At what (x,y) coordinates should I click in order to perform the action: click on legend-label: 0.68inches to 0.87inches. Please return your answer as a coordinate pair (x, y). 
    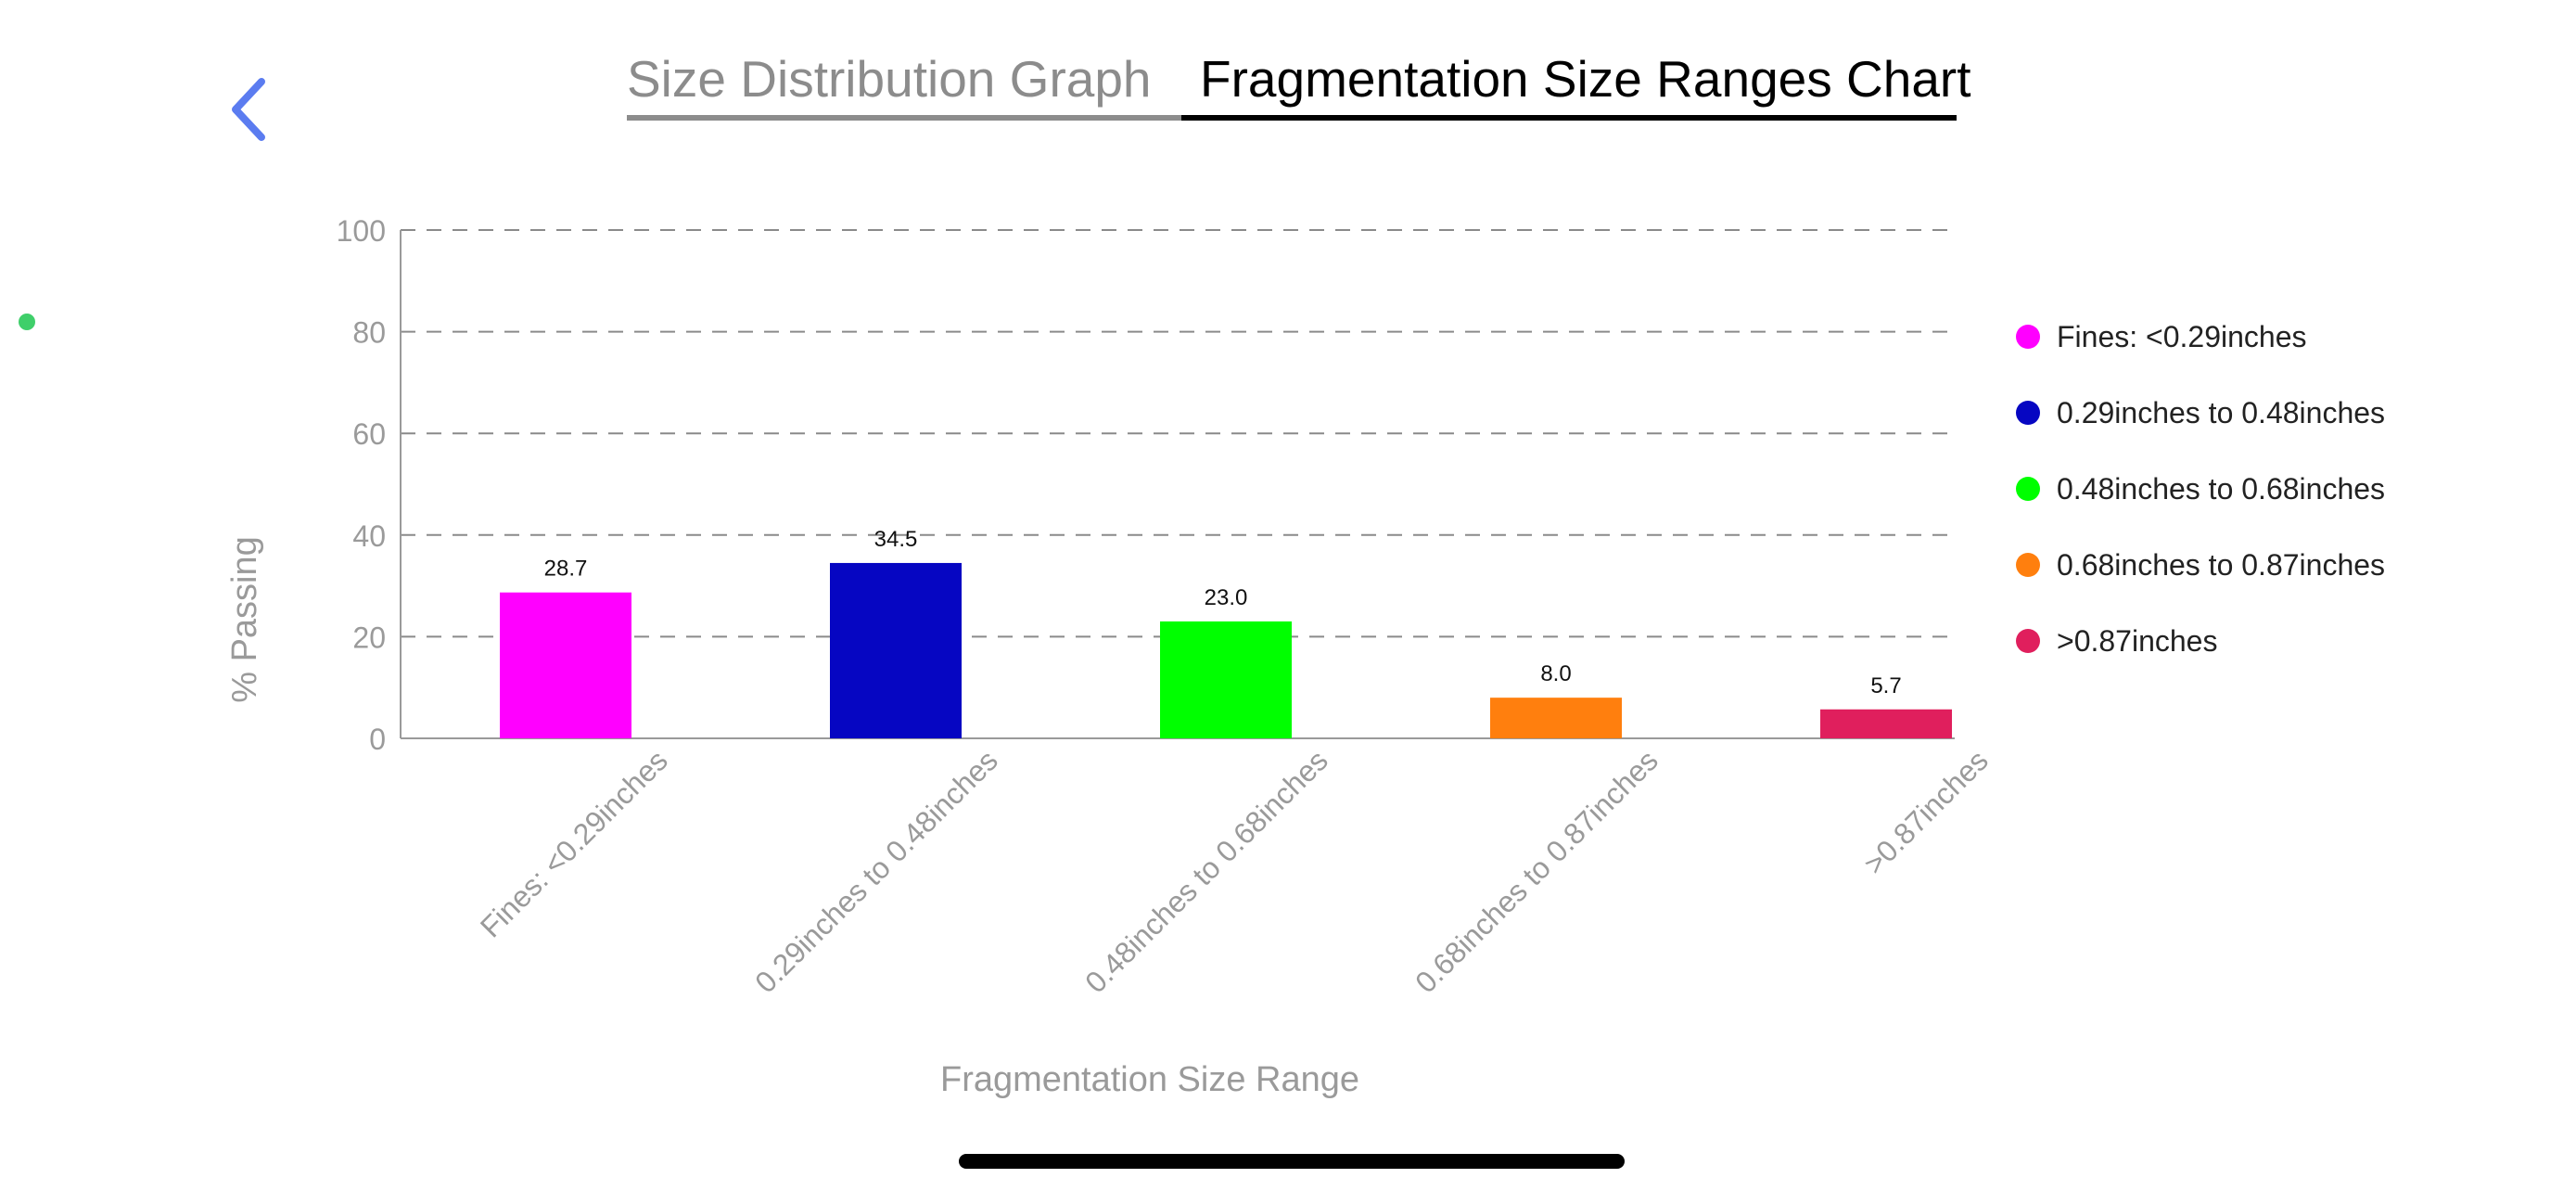
    Looking at the image, I should click on (2221, 564).